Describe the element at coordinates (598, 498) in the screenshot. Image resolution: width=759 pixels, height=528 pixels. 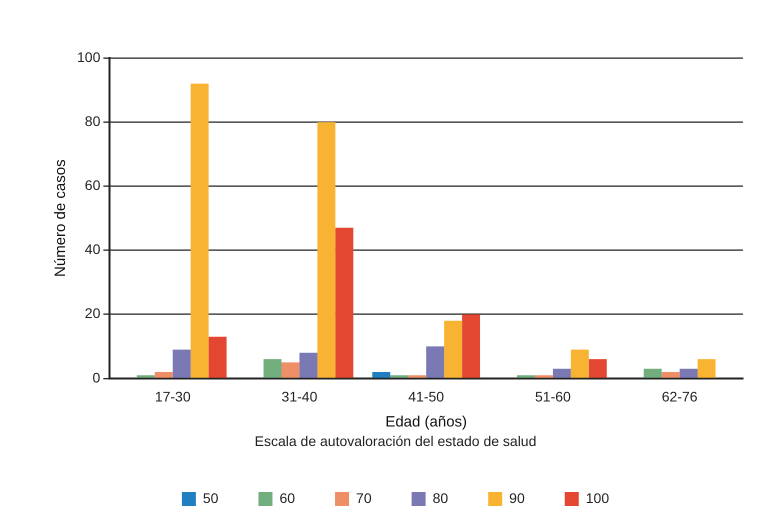
I see `legend-label: 100` at that location.